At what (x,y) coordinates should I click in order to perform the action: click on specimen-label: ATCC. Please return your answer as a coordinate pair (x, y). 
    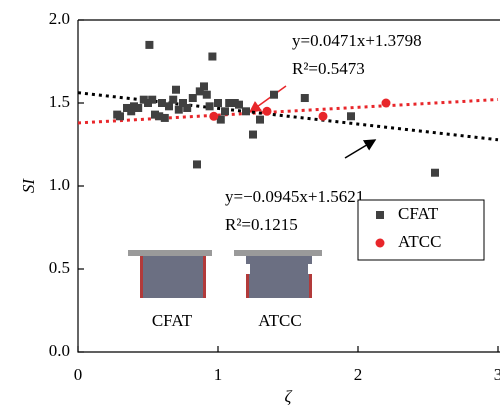
    Looking at the image, I should click on (279, 320).